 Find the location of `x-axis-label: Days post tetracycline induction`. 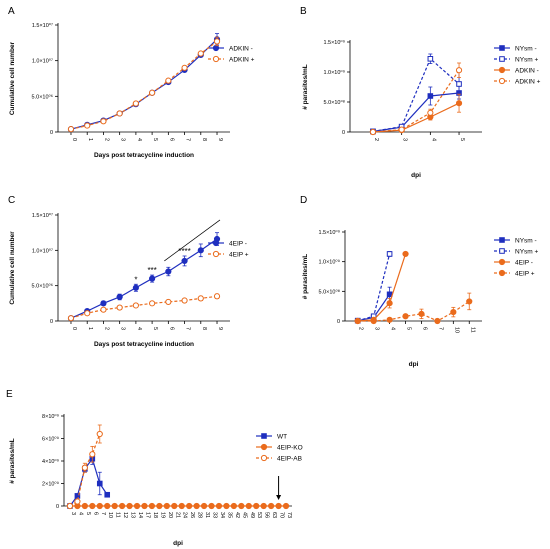

x-axis-label: Days post tetracycline induction is located at coordinates (144, 344).